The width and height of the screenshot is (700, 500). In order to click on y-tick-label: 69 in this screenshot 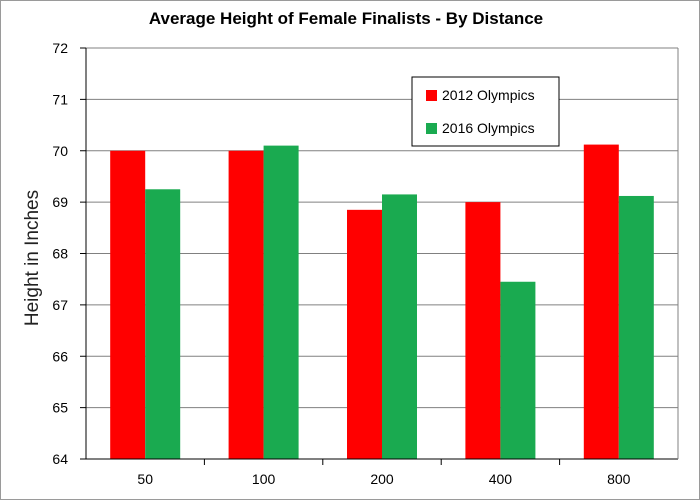, I will do `click(60, 202)`.